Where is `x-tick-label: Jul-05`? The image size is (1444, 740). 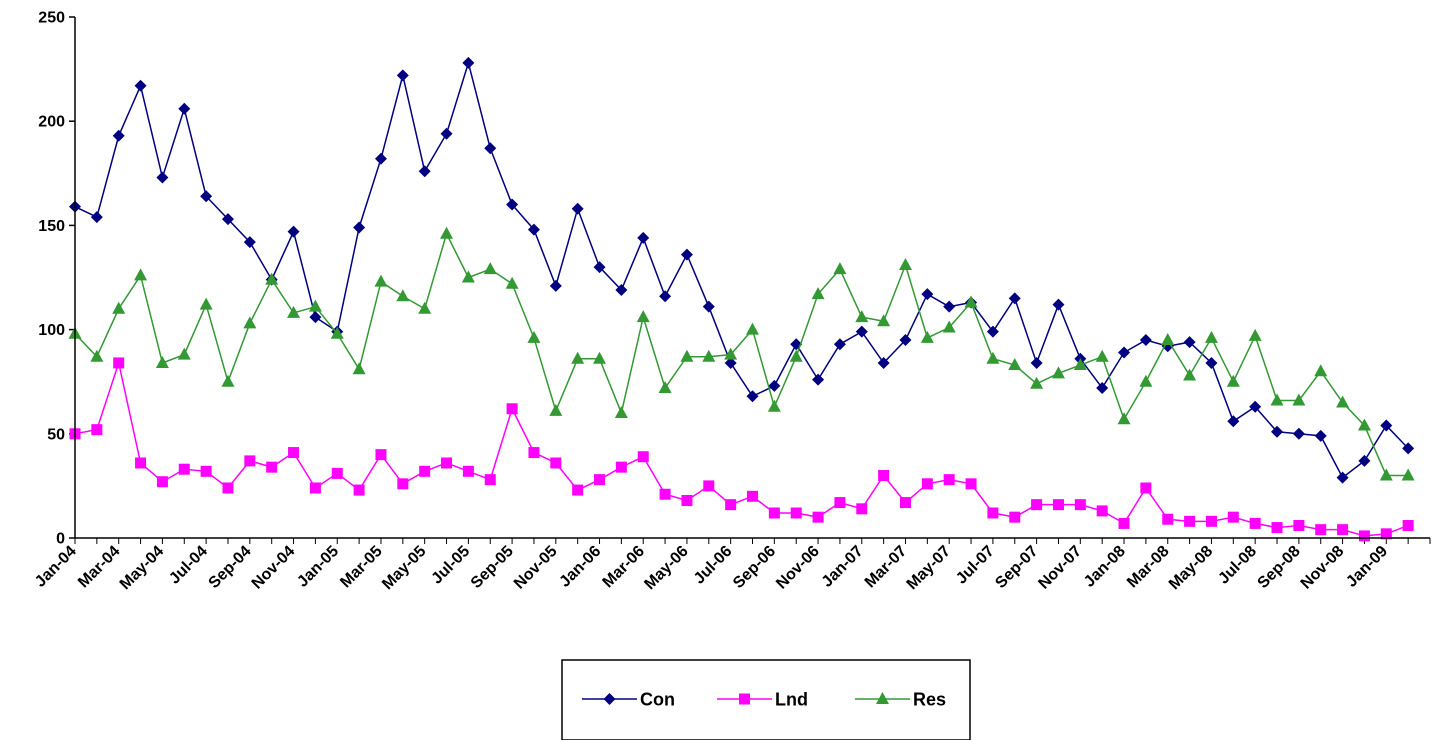
x-tick-label: Jul-05 is located at coordinates (450, 565).